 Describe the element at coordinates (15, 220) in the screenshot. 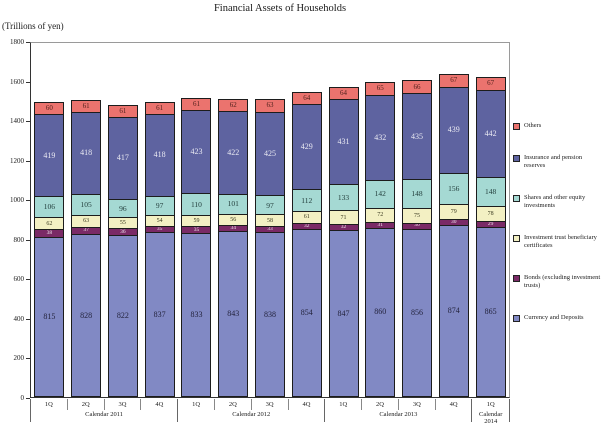

I see `y-axis: 0 200 400 600 800 1000 1200 1400 1600 1800` at that location.